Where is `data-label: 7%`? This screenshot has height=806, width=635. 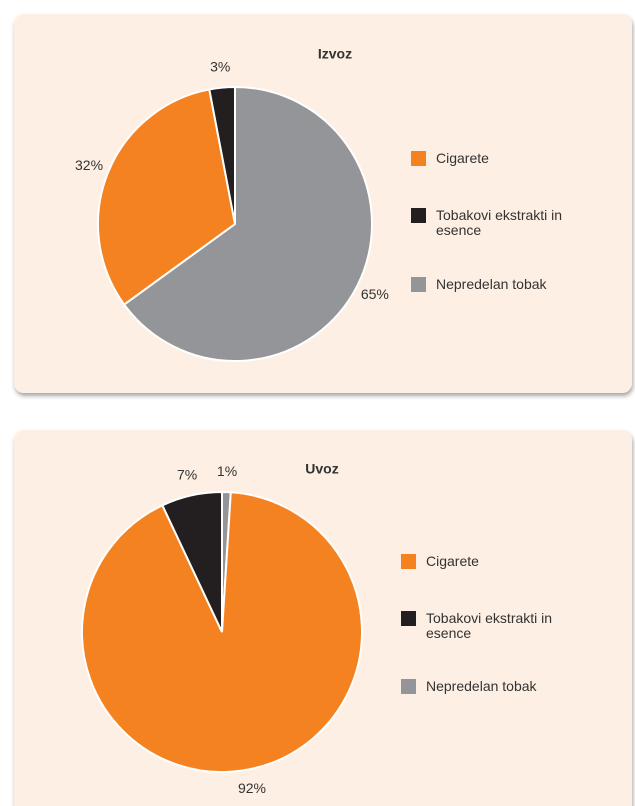 data-label: 7% is located at coordinates (187, 475).